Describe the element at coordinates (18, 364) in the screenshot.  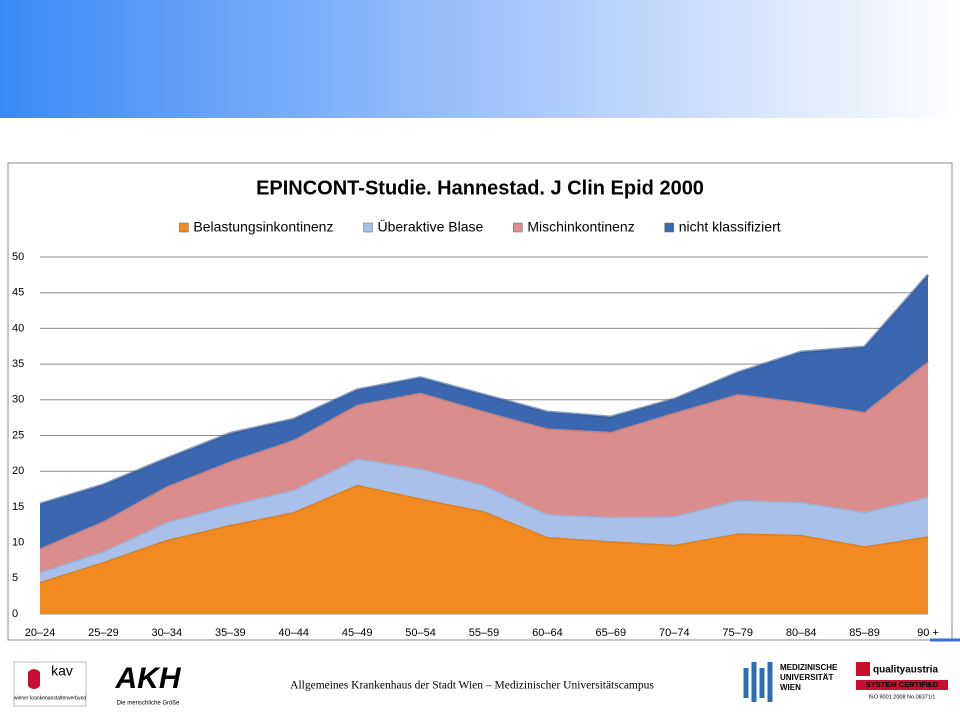
I see `y-tick-label: 35` at that location.